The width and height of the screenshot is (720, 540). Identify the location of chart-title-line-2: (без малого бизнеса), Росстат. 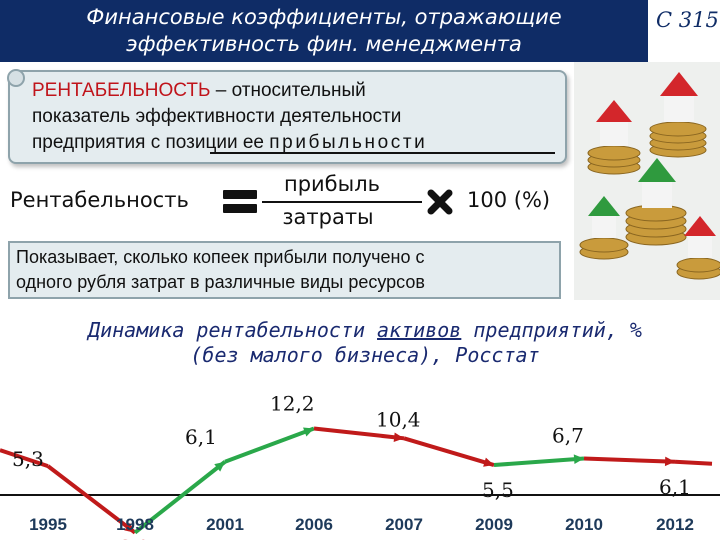
(365, 355).